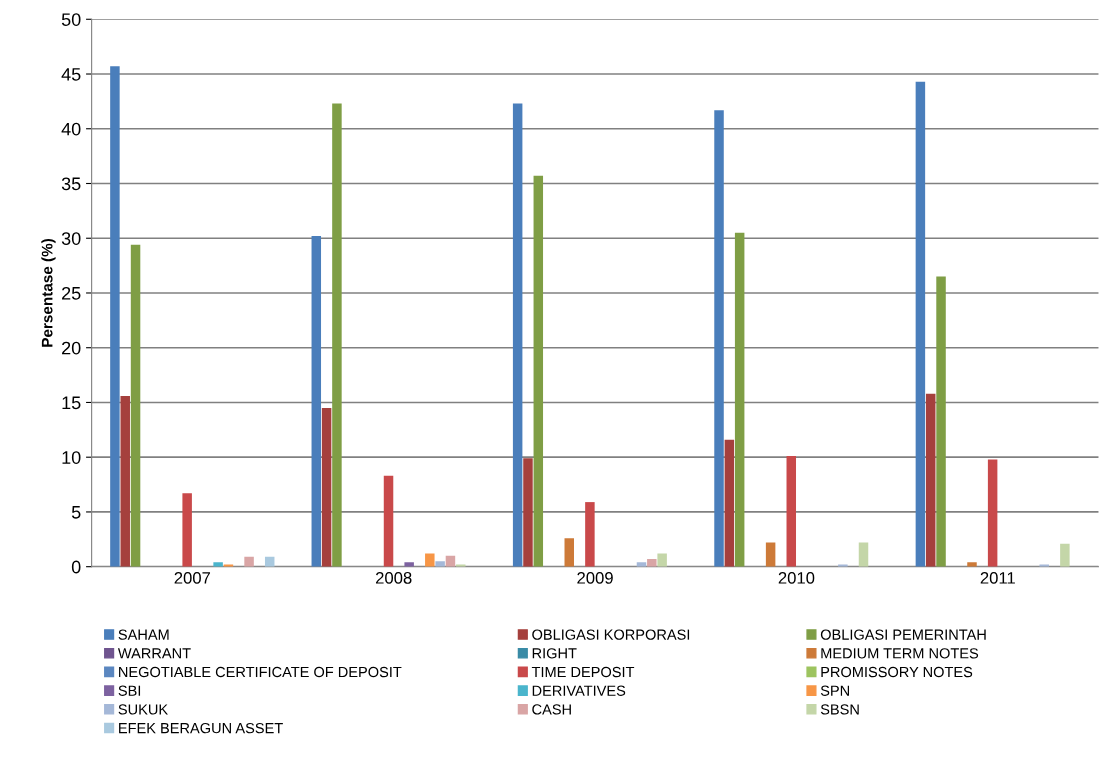 Image resolution: width=1104 pixels, height=771 pixels. I want to click on legend-label: SBI, so click(129, 690).